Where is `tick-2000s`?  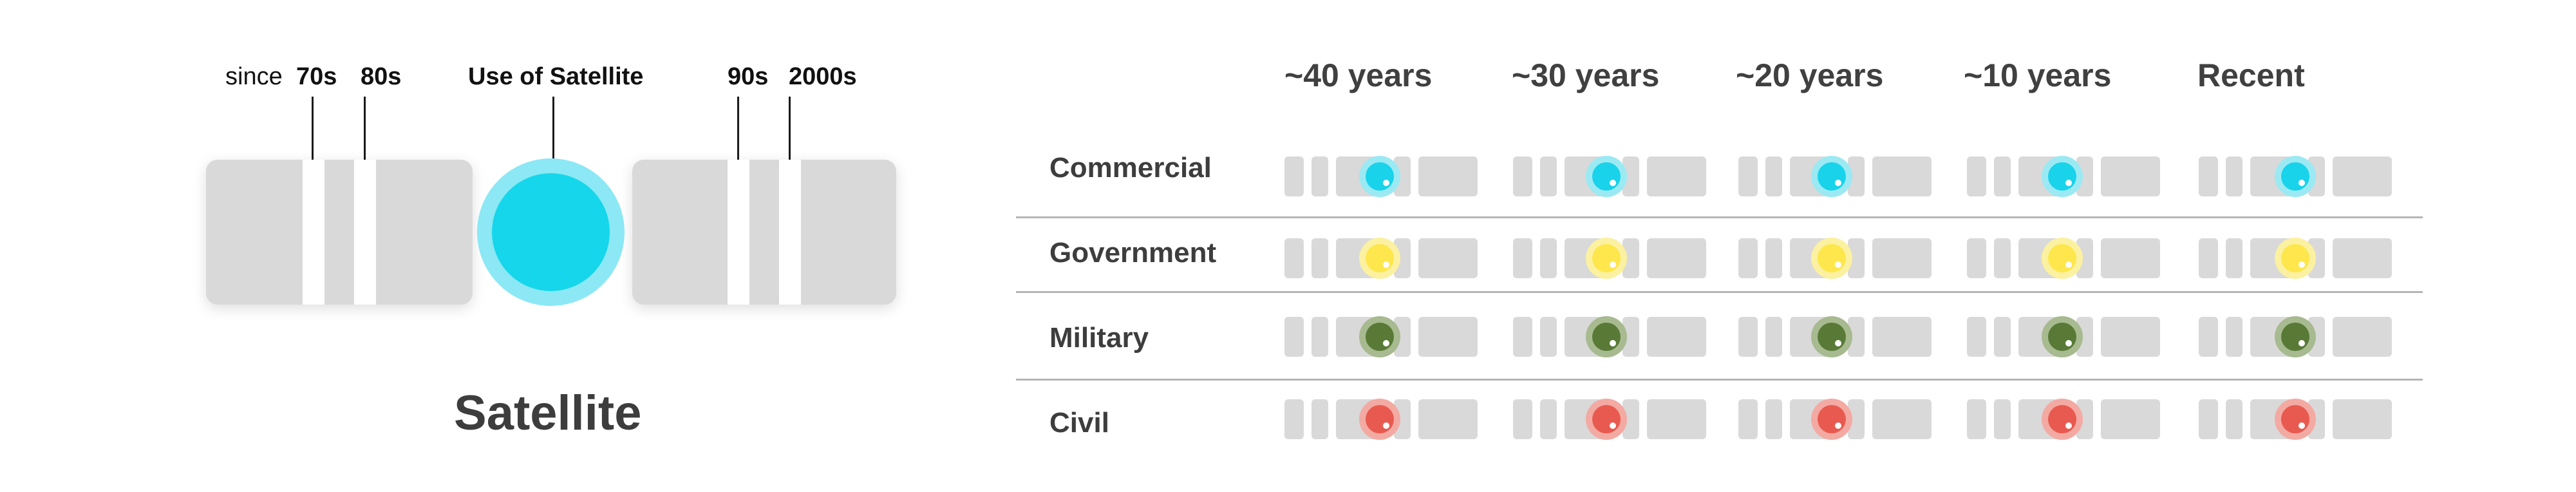
tick-2000s is located at coordinates (790, 129).